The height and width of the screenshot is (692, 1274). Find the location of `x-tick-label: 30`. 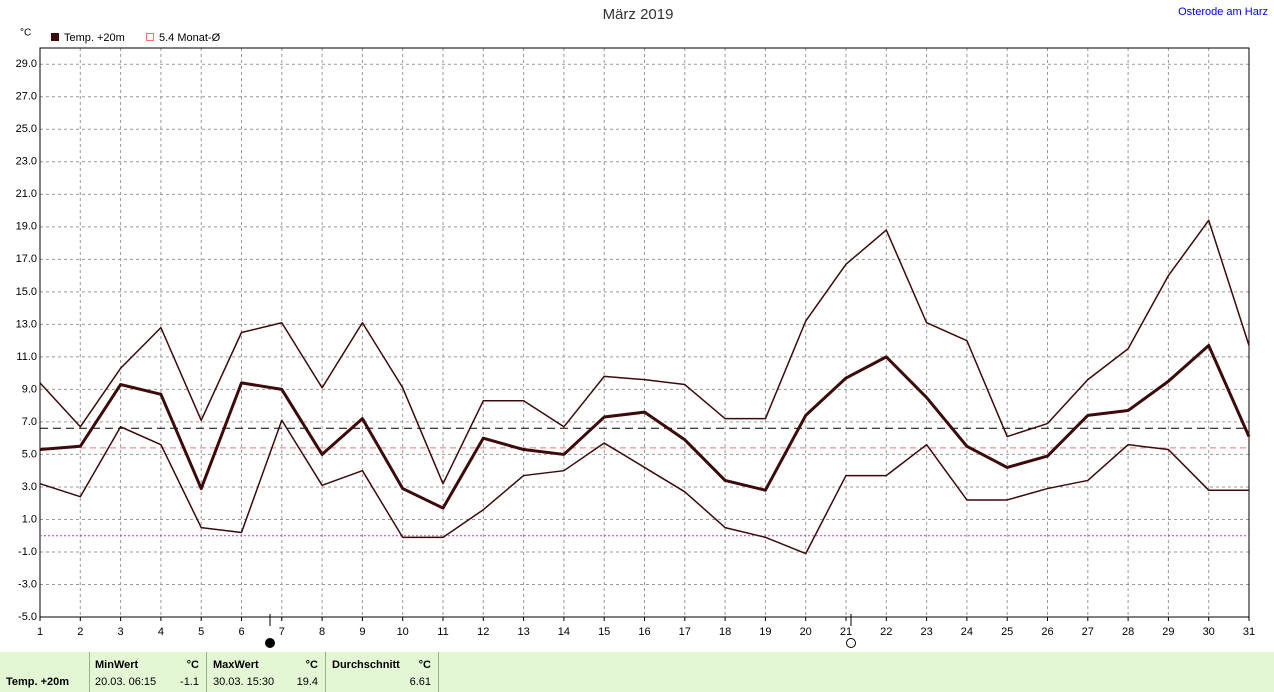

x-tick-label: 30 is located at coordinates (1209, 632).